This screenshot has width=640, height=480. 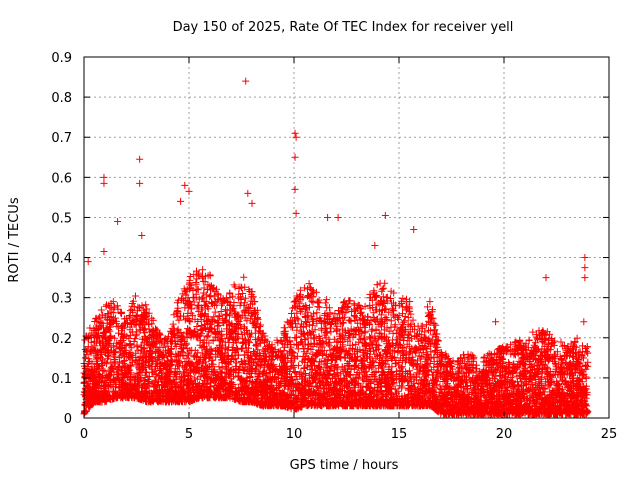 What do you see at coordinates (14, 239) in the screenshot?
I see `y-axis-label: ROTI / TECUs` at bounding box center [14, 239].